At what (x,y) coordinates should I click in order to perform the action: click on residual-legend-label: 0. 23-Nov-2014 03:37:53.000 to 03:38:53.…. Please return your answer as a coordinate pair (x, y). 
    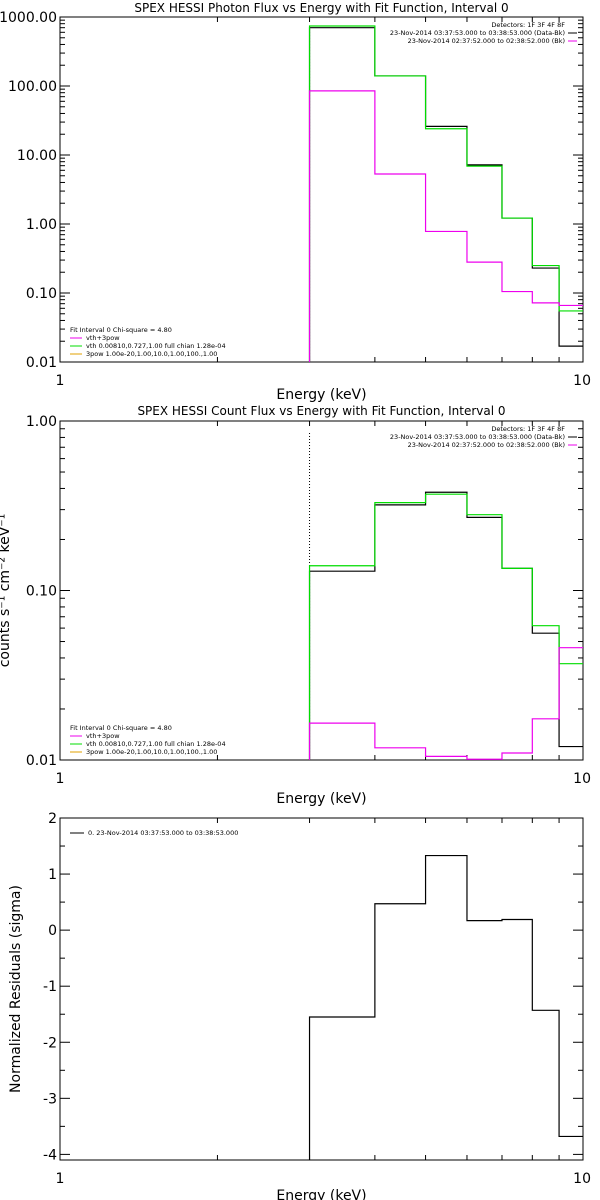
    Looking at the image, I should click on (163, 833).